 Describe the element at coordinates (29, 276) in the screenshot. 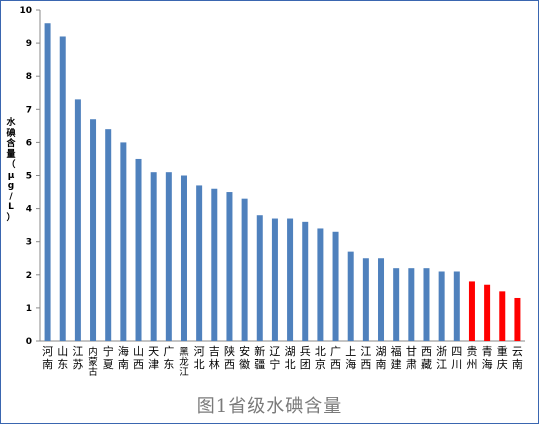

I see `y-tick-label: 2` at that location.